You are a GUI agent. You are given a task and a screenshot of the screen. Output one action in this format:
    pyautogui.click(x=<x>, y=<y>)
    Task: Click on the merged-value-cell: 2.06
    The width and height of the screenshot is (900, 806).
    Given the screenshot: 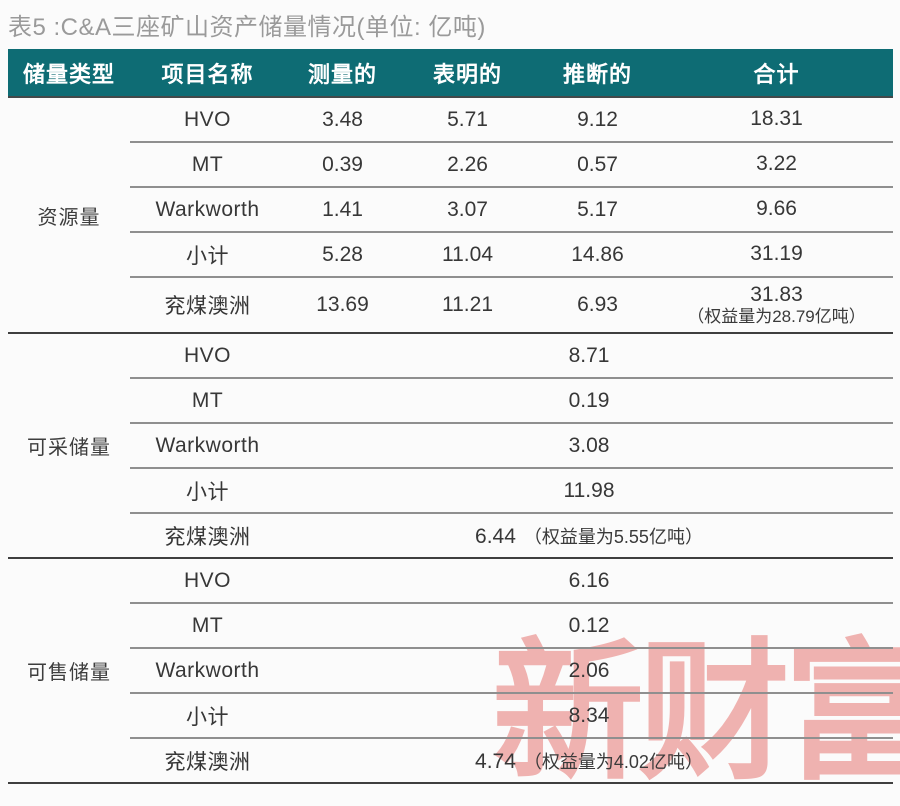 What is the action you would take?
    pyautogui.click(x=589, y=670)
    